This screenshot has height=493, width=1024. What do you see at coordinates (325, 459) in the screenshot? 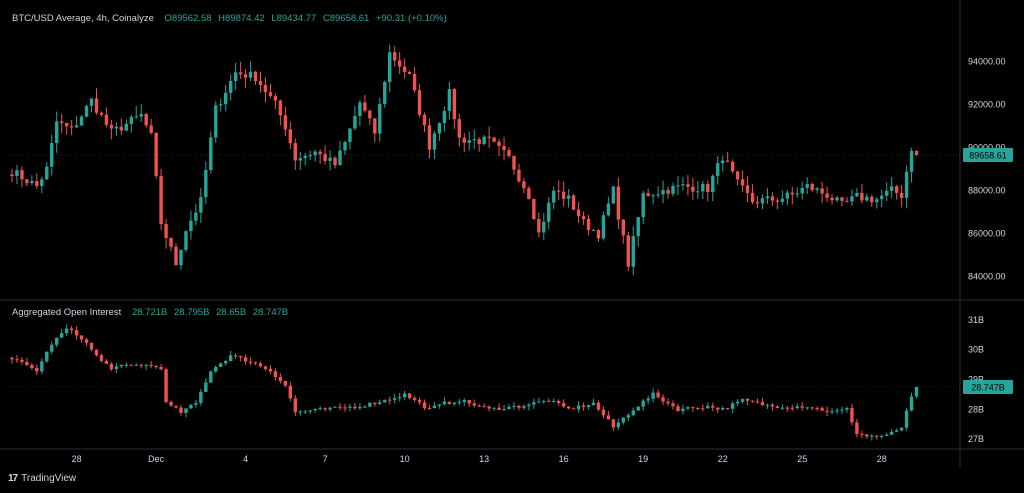
I see `x-tick-label: 7` at bounding box center [325, 459].